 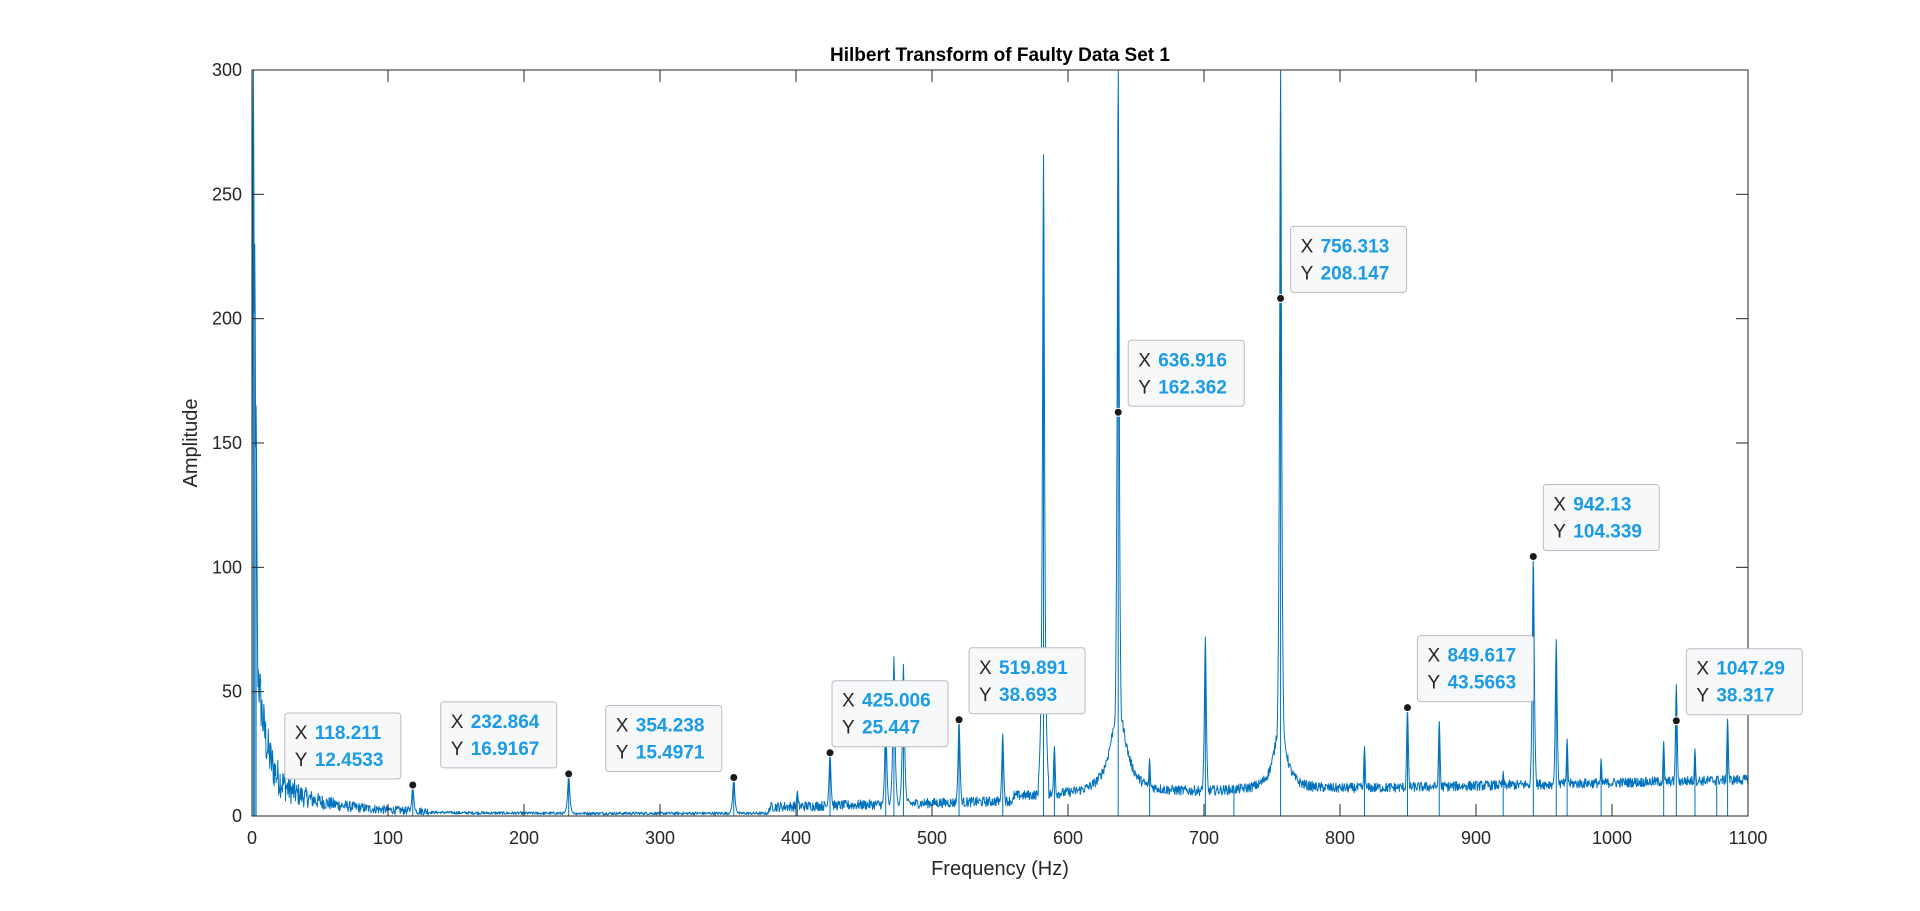 I want to click on x-tick-label: 900, so click(x=1476, y=838).